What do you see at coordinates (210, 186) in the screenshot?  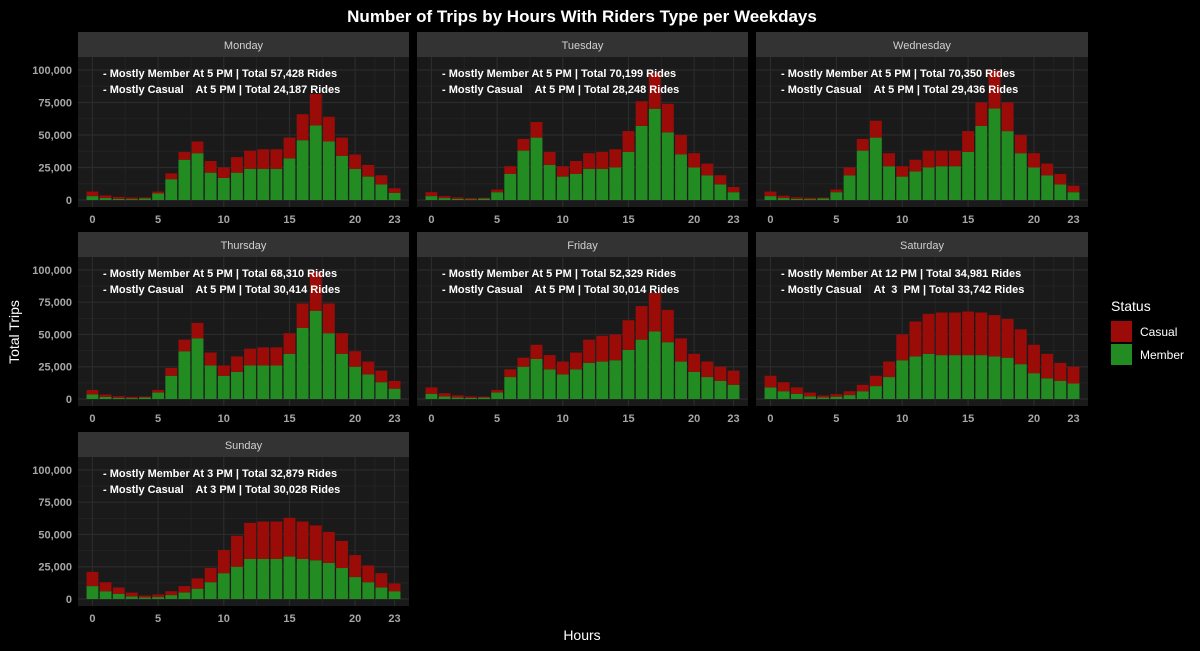 I see `bar-member-monday-h9` at bounding box center [210, 186].